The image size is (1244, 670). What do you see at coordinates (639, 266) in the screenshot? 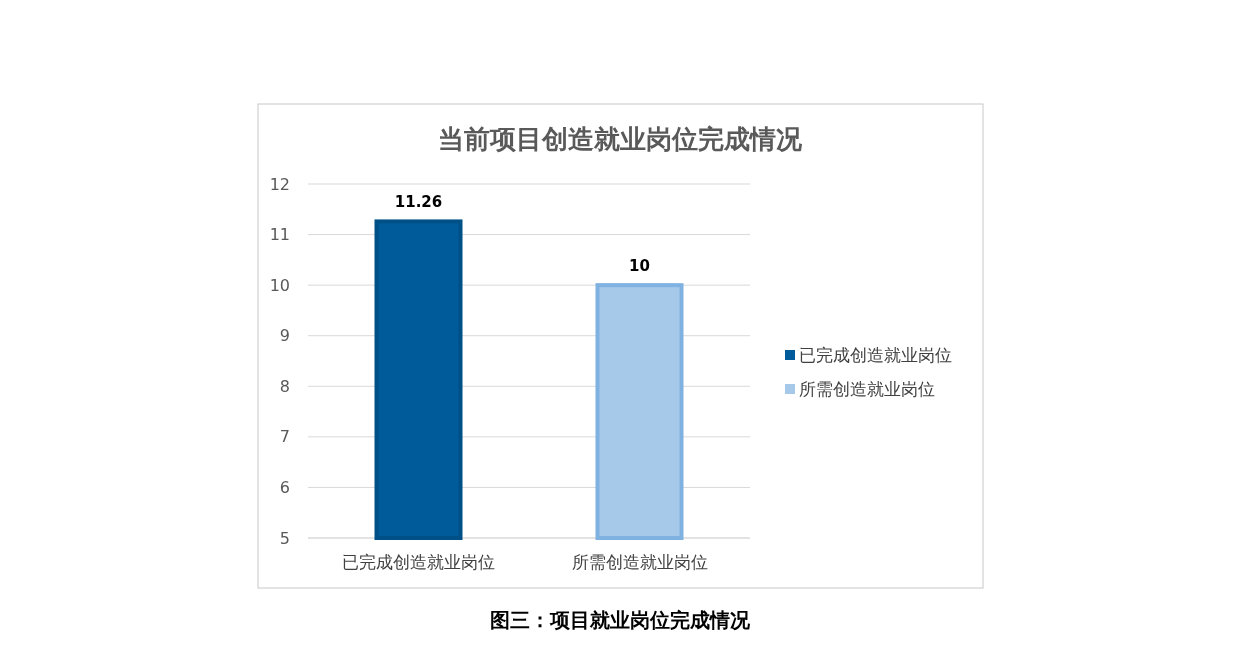
I see `data-label: 10` at bounding box center [639, 266].